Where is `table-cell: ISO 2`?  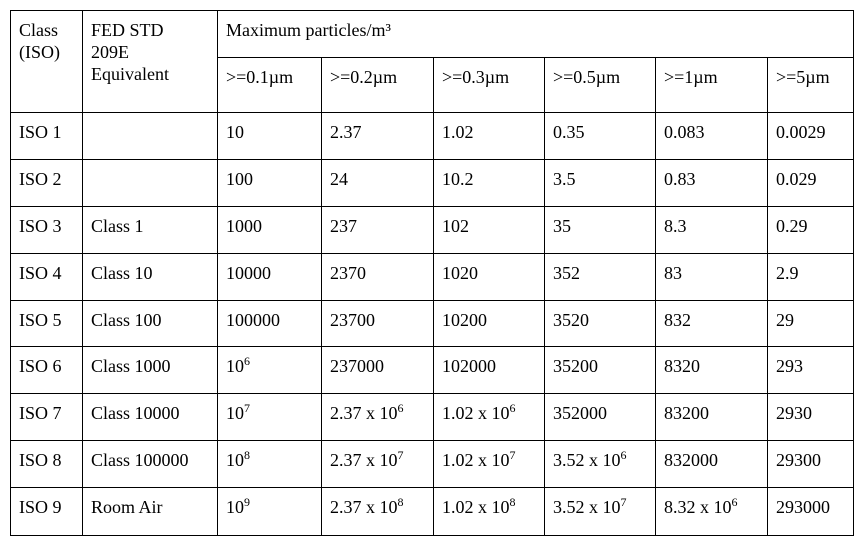 table-cell: ISO 2 is located at coordinates (46, 183).